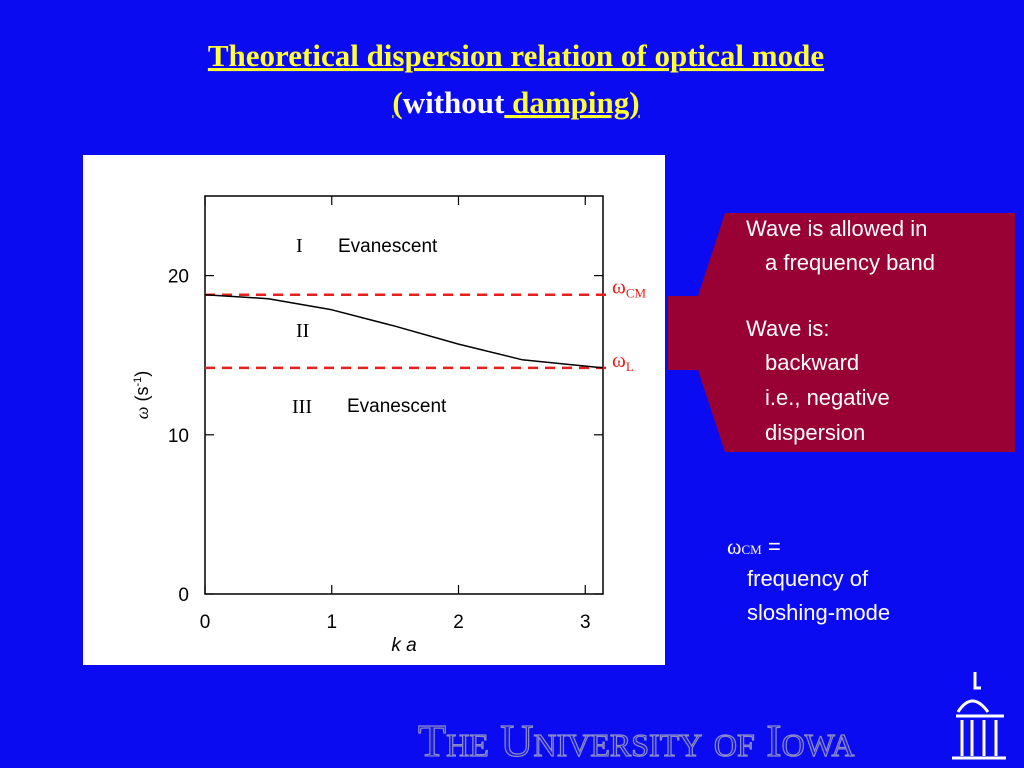 The height and width of the screenshot is (768, 1024). What do you see at coordinates (302, 407) in the screenshot?
I see `region-label: III` at bounding box center [302, 407].